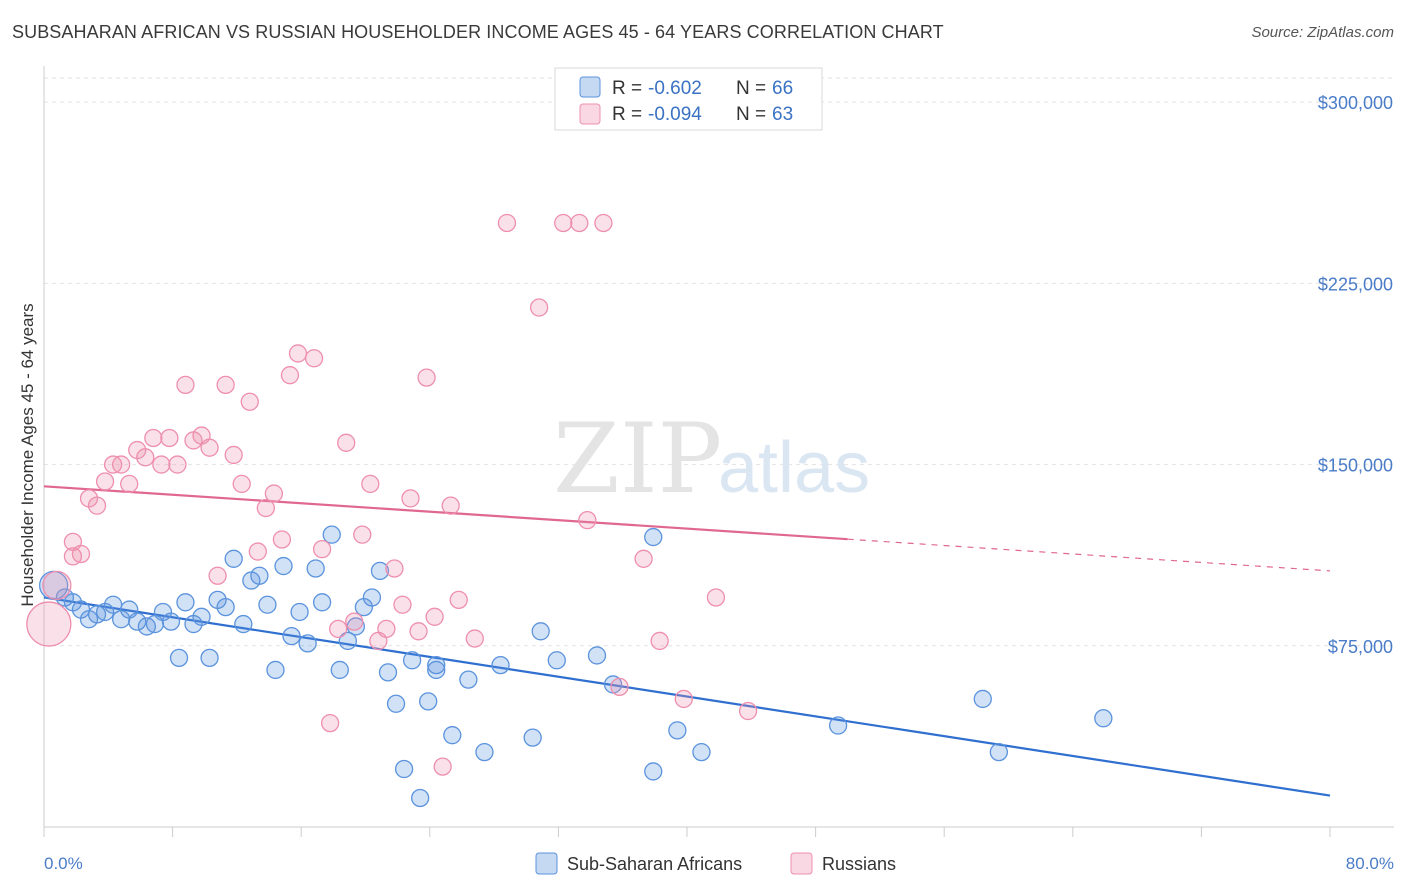  I want to click on series-legend-swatch-pink, so click(801, 863).